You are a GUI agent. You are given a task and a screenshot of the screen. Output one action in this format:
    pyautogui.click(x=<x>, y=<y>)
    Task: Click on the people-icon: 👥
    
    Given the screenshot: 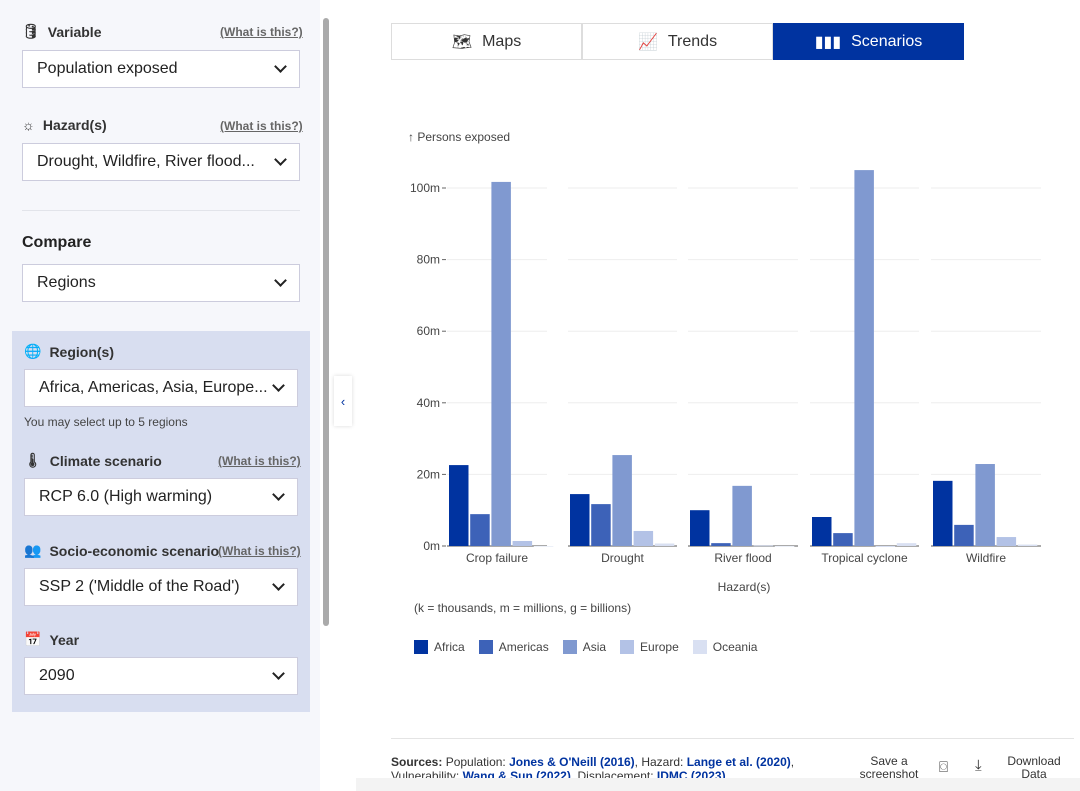 What is the action you would take?
    pyautogui.click(x=33, y=550)
    